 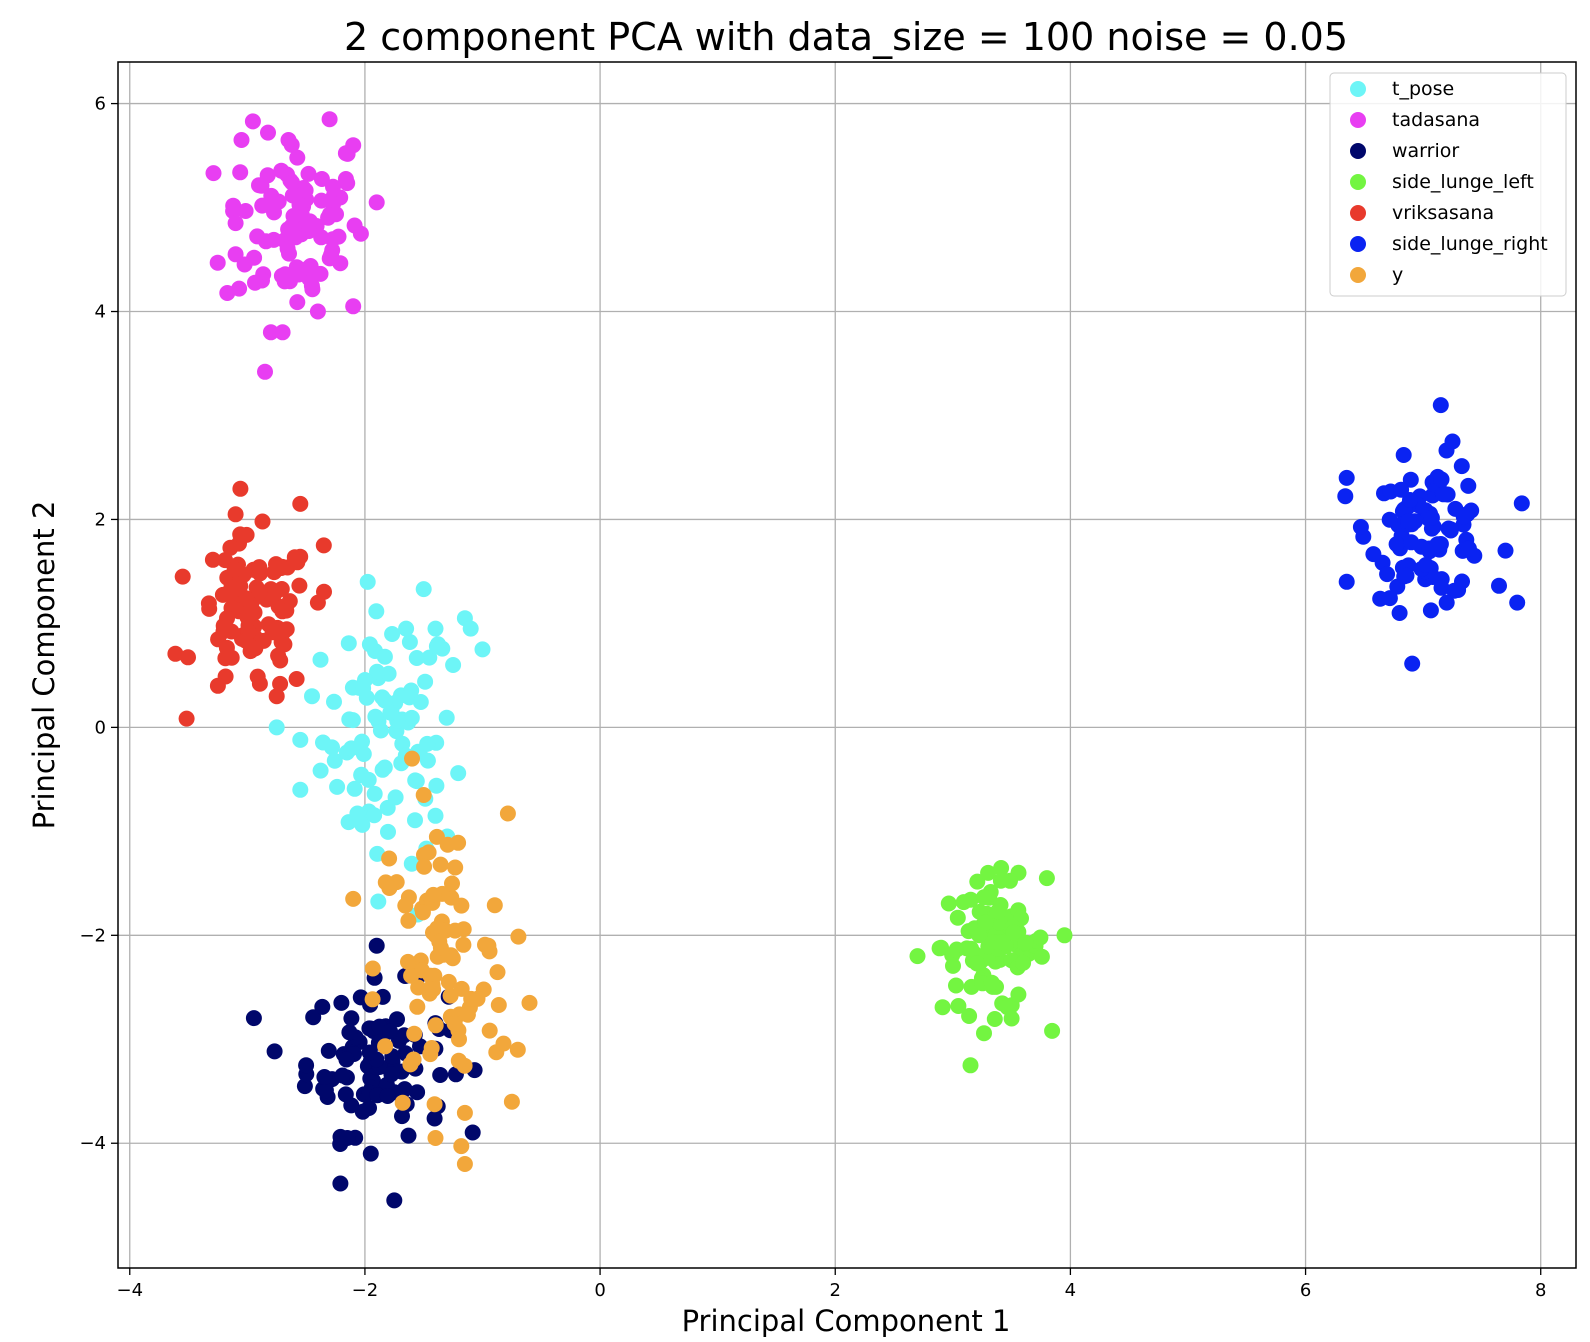 I want to click on legend-box, so click(x=1448, y=184).